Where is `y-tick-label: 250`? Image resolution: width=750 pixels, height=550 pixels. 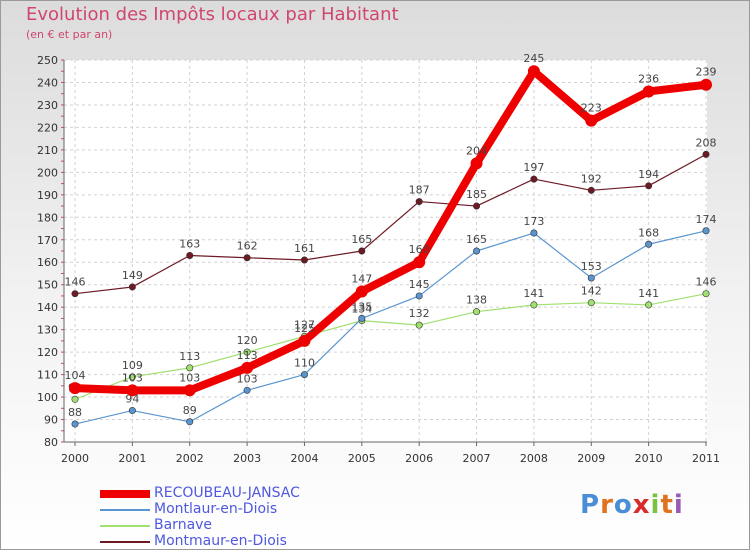 y-tick-label: 250 is located at coordinates (47, 60).